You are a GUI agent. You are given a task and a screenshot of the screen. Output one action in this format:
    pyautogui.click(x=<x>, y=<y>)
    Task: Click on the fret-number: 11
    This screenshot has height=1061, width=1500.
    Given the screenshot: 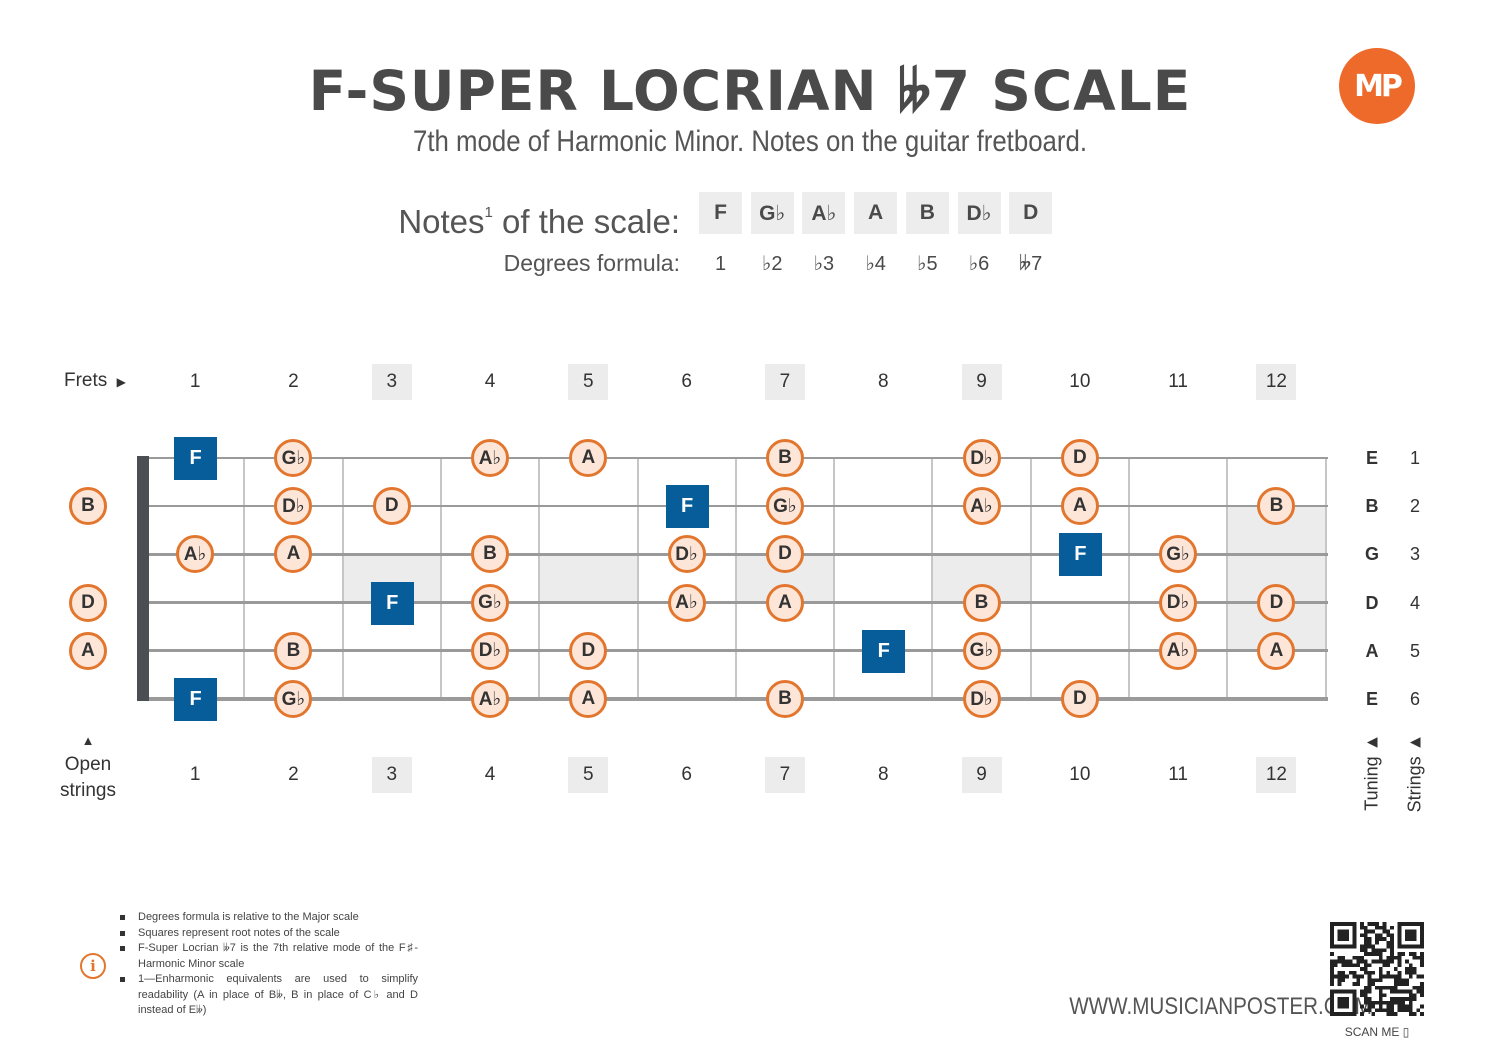 What is the action you would take?
    pyautogui.click(x=1178, y=381)
    